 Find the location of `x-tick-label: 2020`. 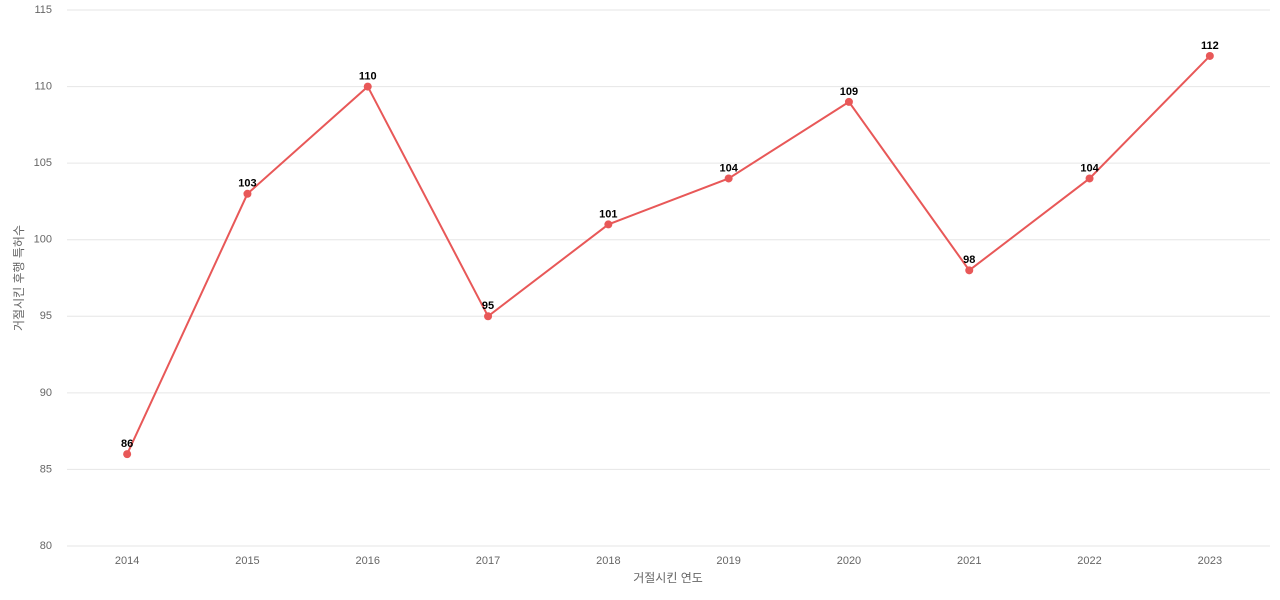

x-tick-label: 2020 is located at coordinates (849, 561).